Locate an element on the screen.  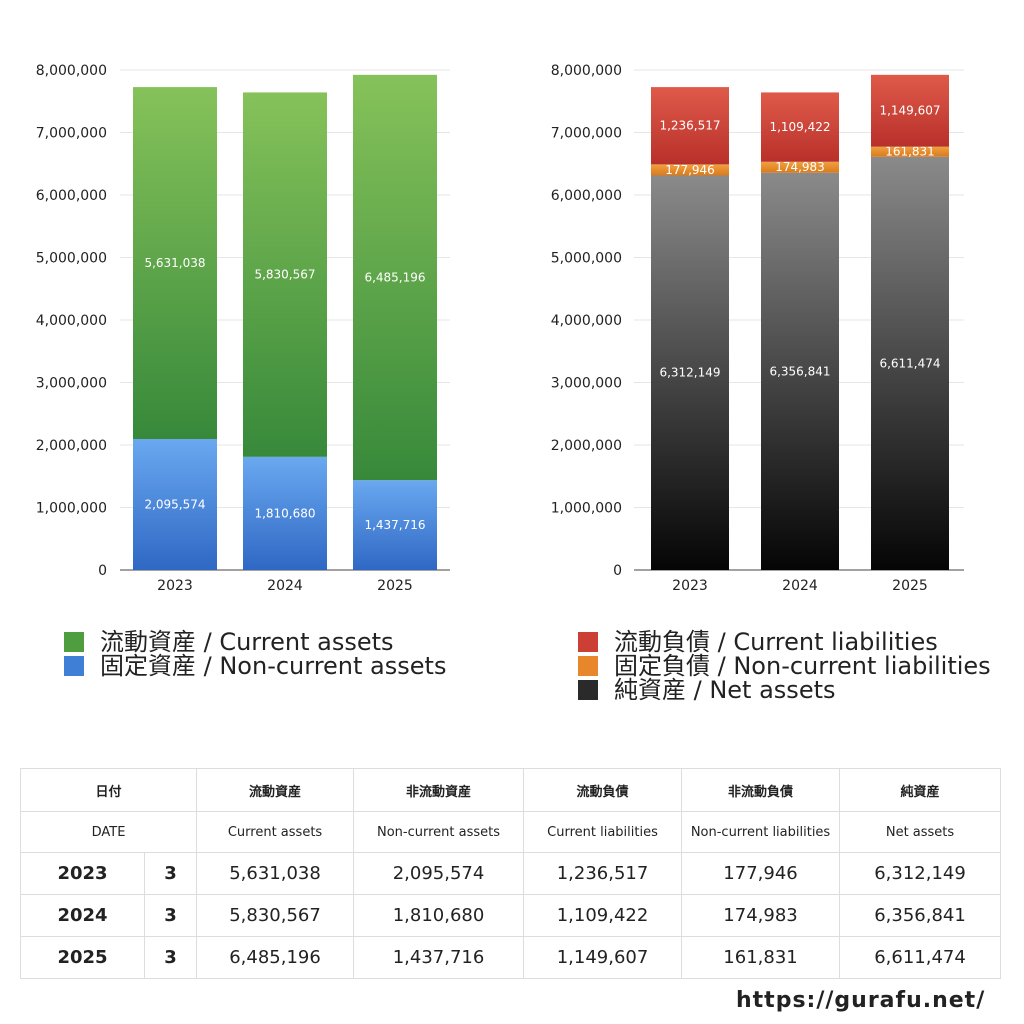
table-cell: 5,631,038 is located at coordinates (275, 873).